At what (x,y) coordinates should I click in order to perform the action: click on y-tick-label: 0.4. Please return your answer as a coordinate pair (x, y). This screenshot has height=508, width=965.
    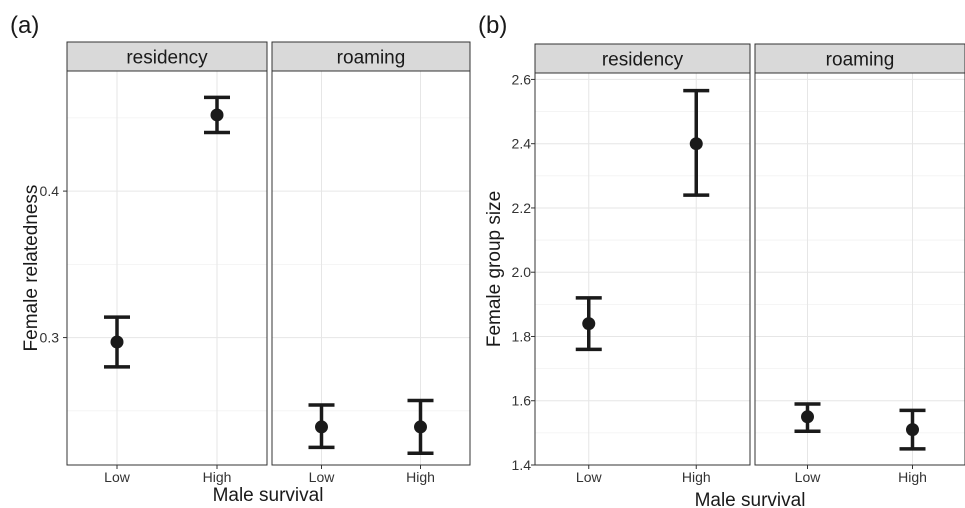
    Looking at the image, I should click on (50, 191).